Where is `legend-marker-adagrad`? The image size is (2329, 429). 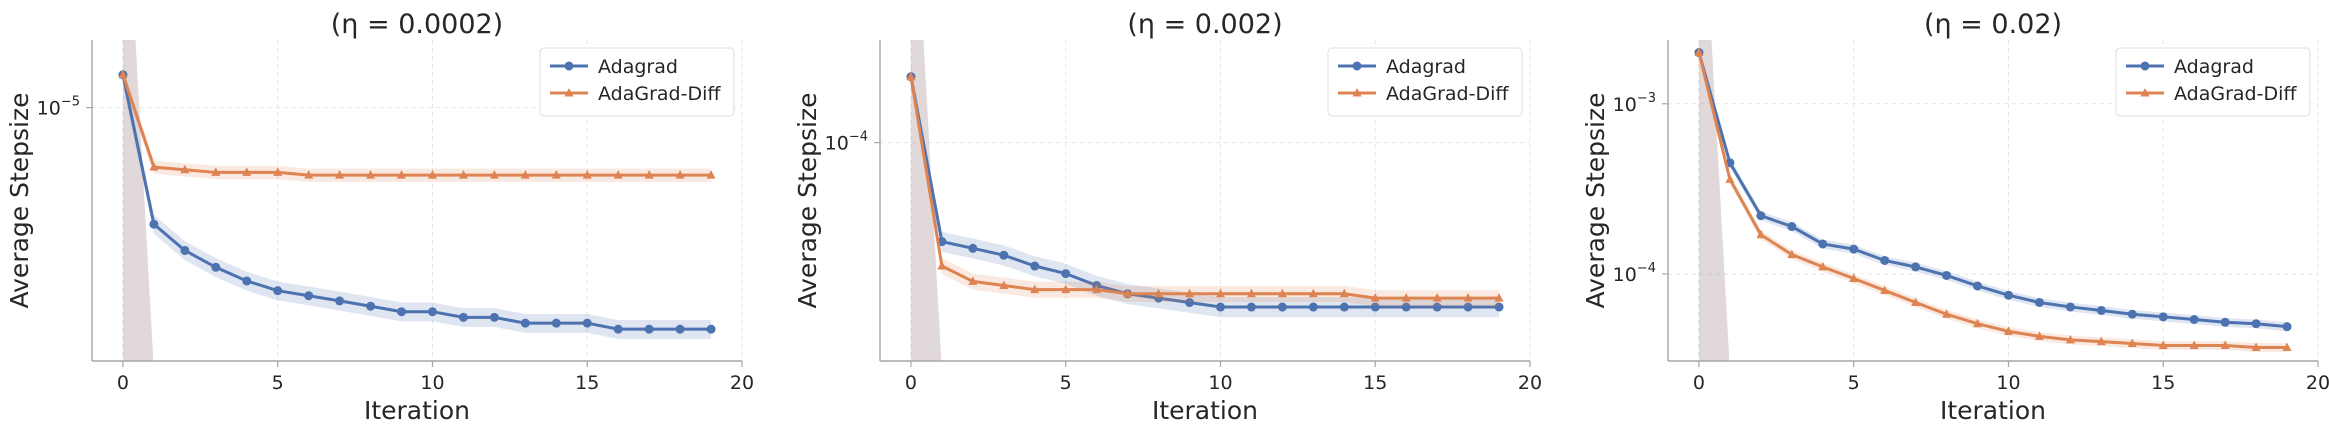 legend-marker-adagrad is located at coordinates (1357, 66).